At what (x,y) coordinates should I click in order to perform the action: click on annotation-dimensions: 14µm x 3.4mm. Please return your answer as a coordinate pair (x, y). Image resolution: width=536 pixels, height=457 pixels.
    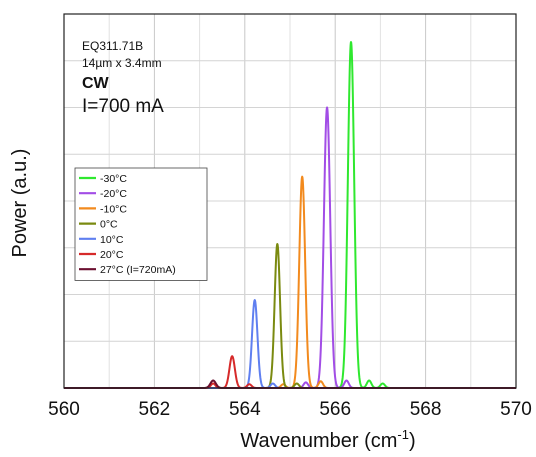
    Looking at the image, I should click on (122, 63).